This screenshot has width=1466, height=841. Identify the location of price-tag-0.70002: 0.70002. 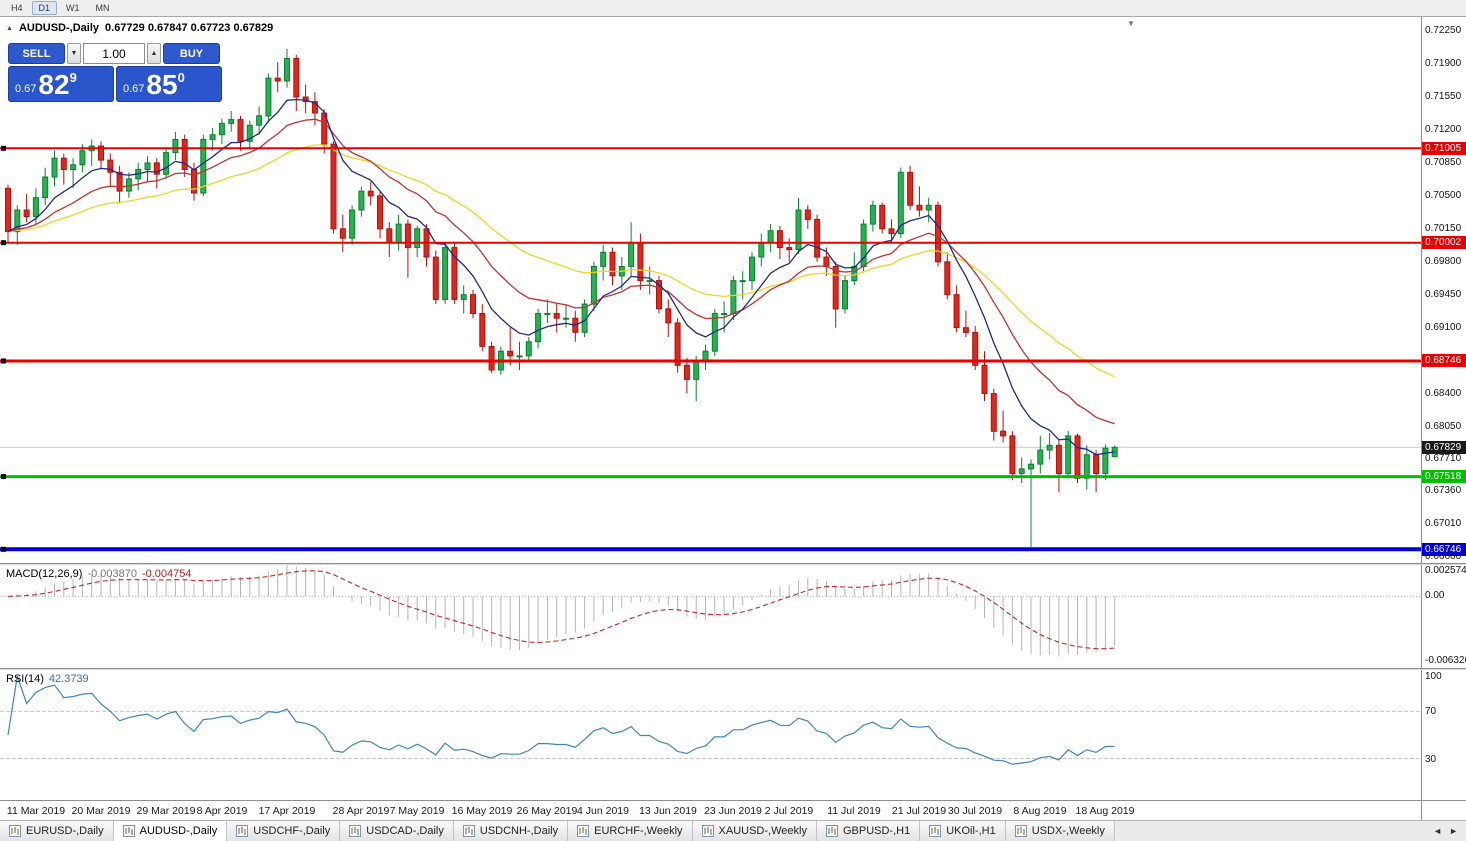
(1444, 242).